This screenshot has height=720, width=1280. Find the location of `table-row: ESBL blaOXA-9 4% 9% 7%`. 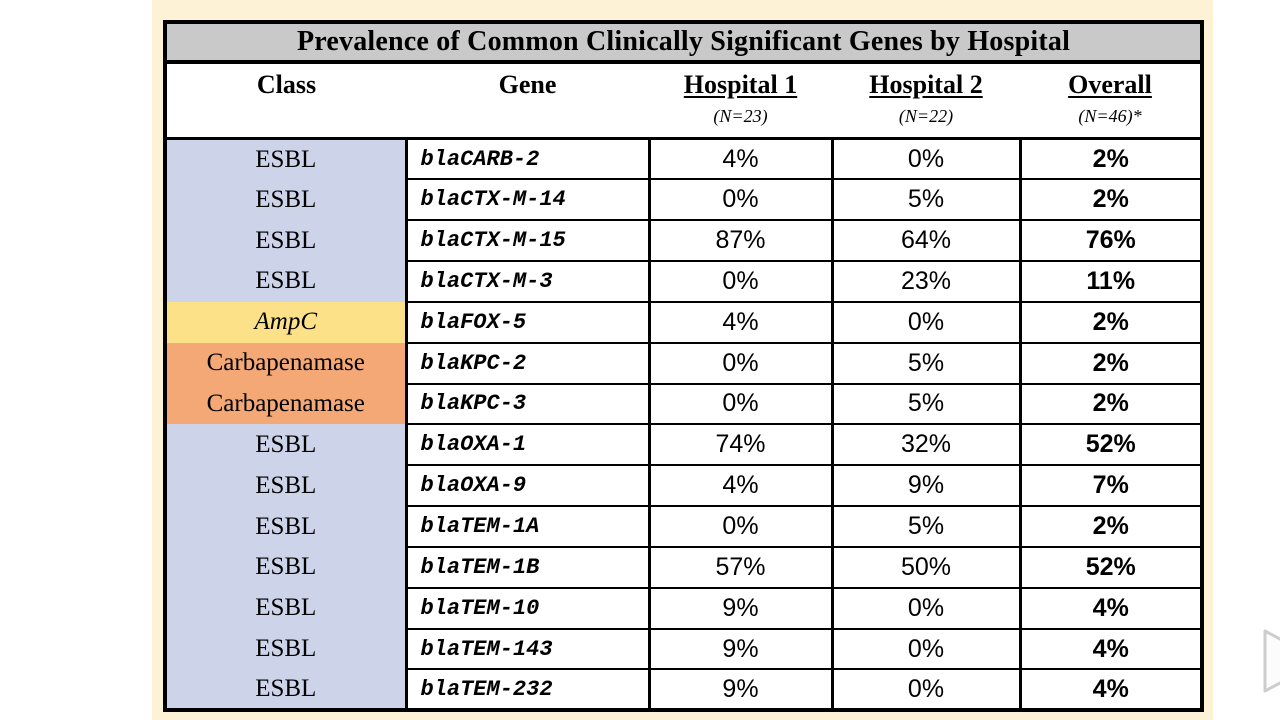

table-row: ESBL blaOXA-9 4% 9% 7% is located at coordinates (683, 486).